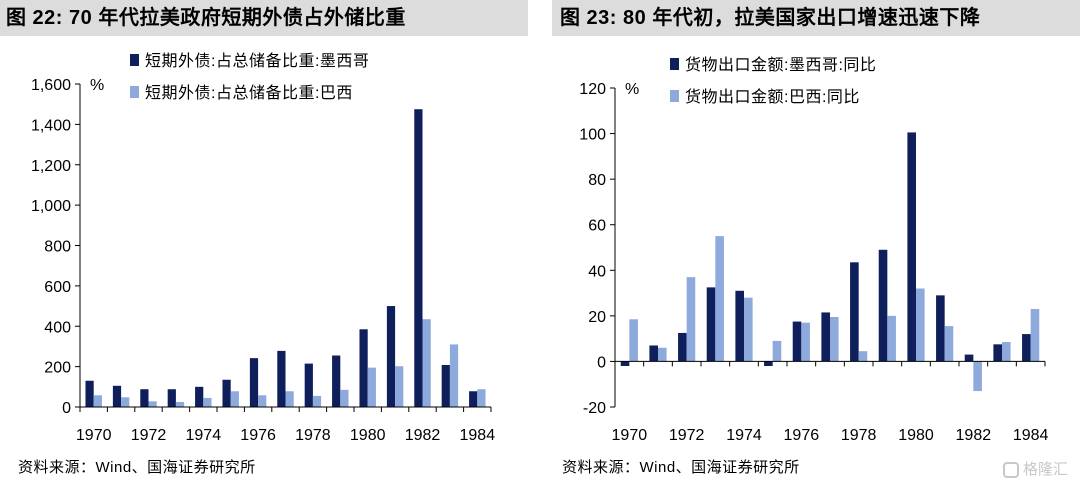 The height and width of the screenshot is (487, 1080). Describe the element at coordinates (597, 180) in the screenshot. I see `y-tick-label: 80` at that location.